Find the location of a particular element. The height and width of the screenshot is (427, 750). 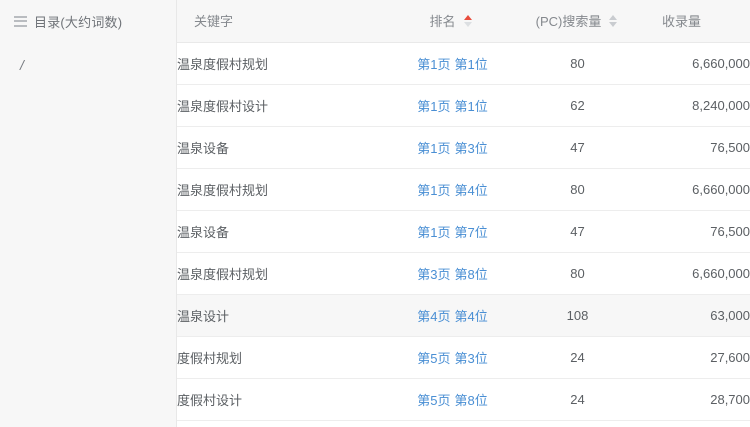

rank-position: 第7位 is located at coordinates (471, 232).